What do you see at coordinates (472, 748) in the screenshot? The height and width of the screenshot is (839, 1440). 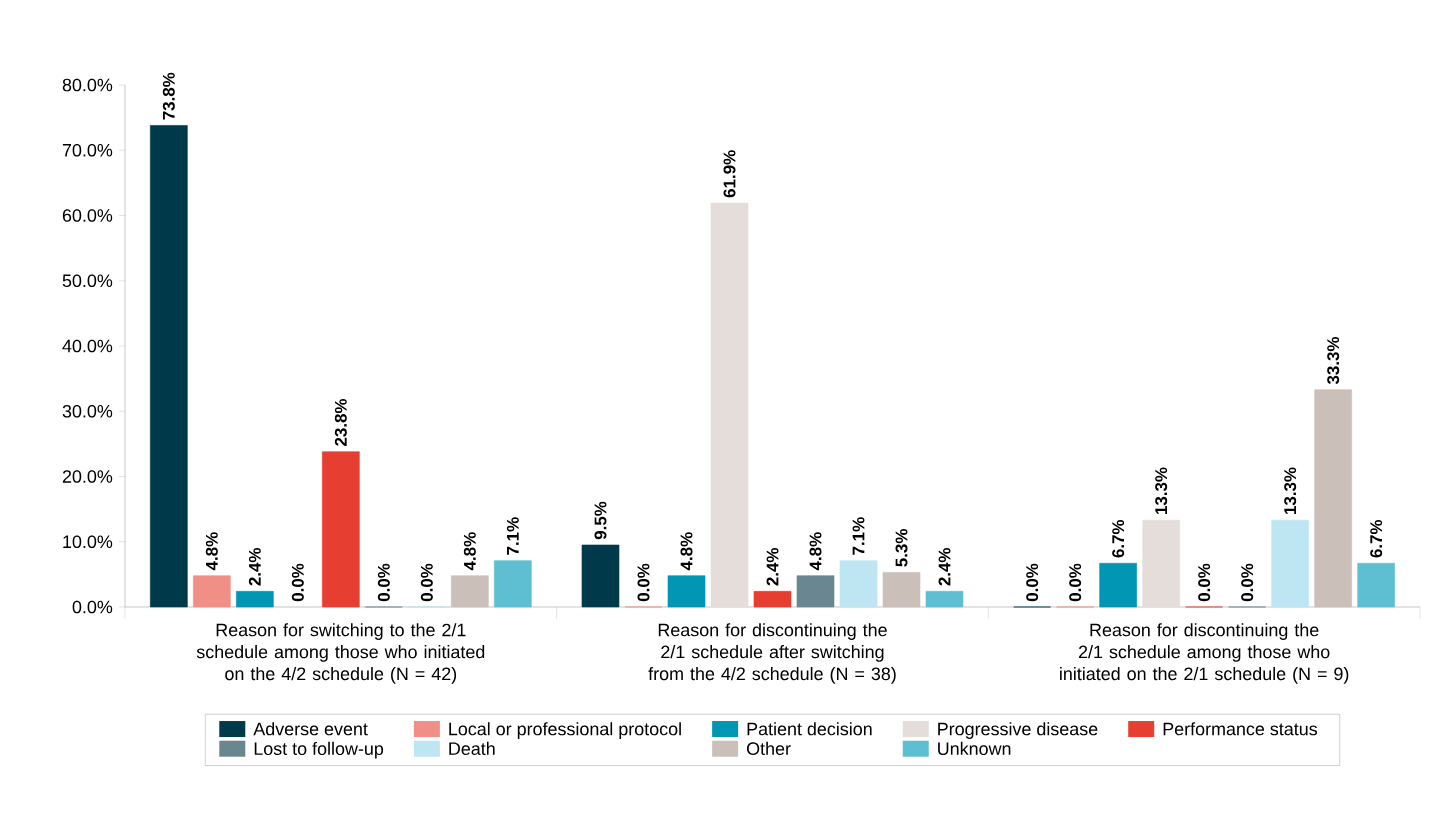 I see `legend-label: Death` at bounding box center [472, 748].